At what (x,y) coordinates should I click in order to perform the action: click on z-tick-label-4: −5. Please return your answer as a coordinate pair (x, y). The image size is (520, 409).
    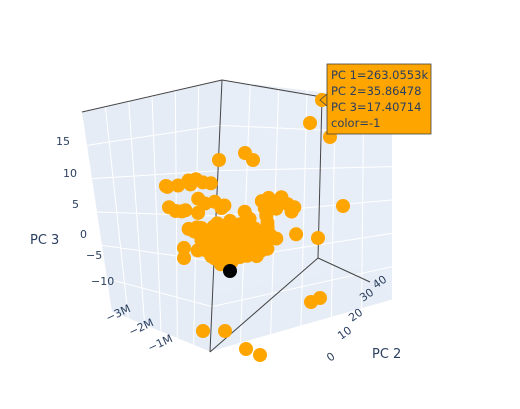
    Looking at the image, I should click on (94, 255).